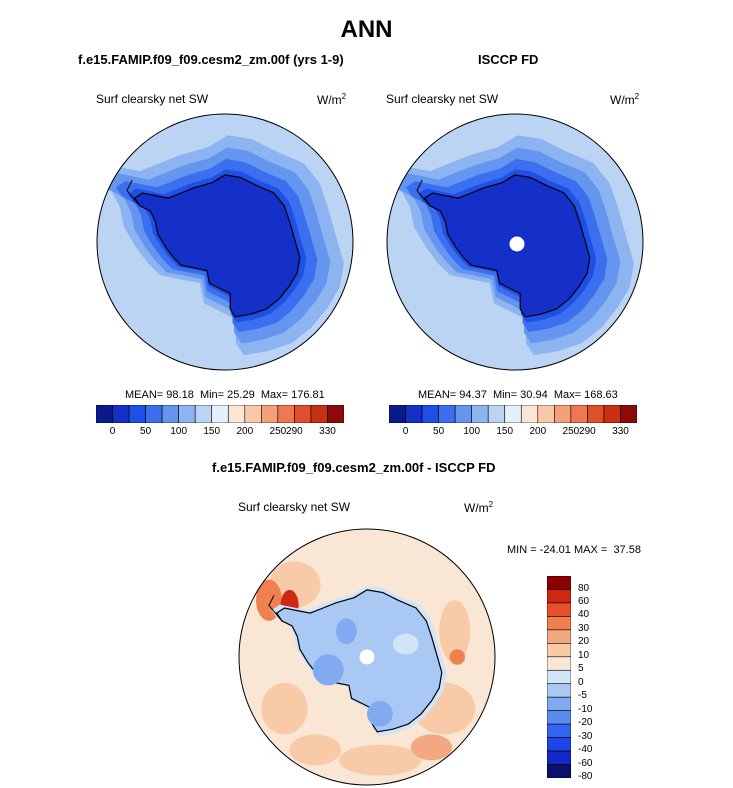  I want to click on panel-3-colorbar, so click(559, 677).